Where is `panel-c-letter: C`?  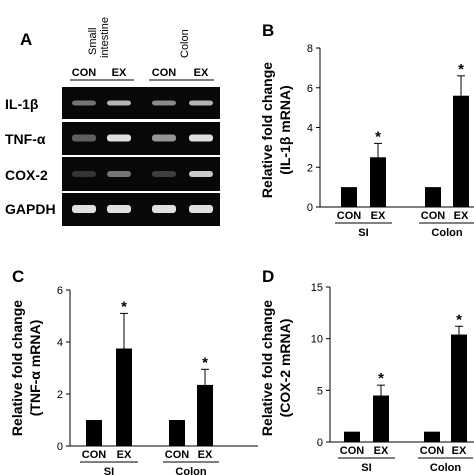 panel-c-letter: C is located at coordinates (18, 276).